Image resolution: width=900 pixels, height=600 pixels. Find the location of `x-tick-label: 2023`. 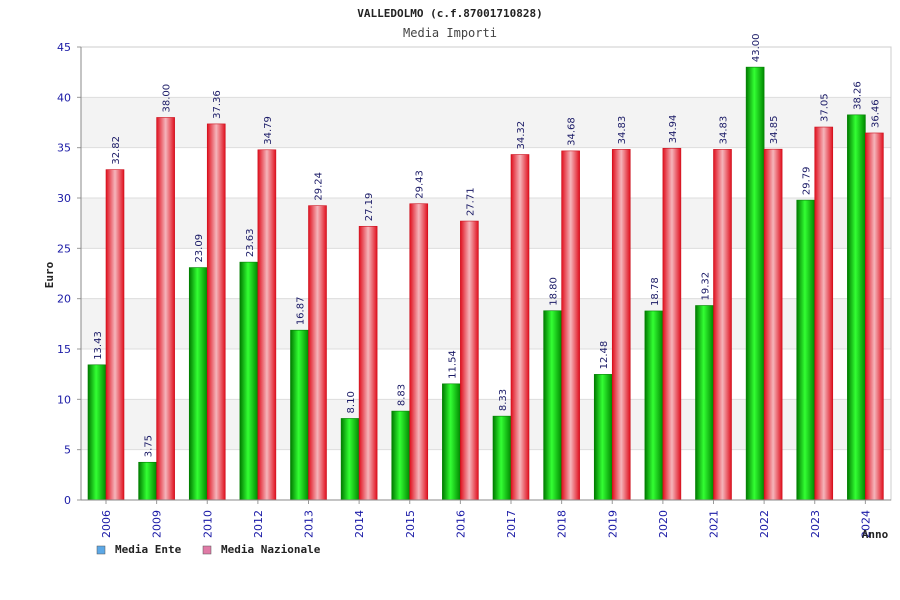

x-tick-label: 2023 is located at coordinates (815, 524).